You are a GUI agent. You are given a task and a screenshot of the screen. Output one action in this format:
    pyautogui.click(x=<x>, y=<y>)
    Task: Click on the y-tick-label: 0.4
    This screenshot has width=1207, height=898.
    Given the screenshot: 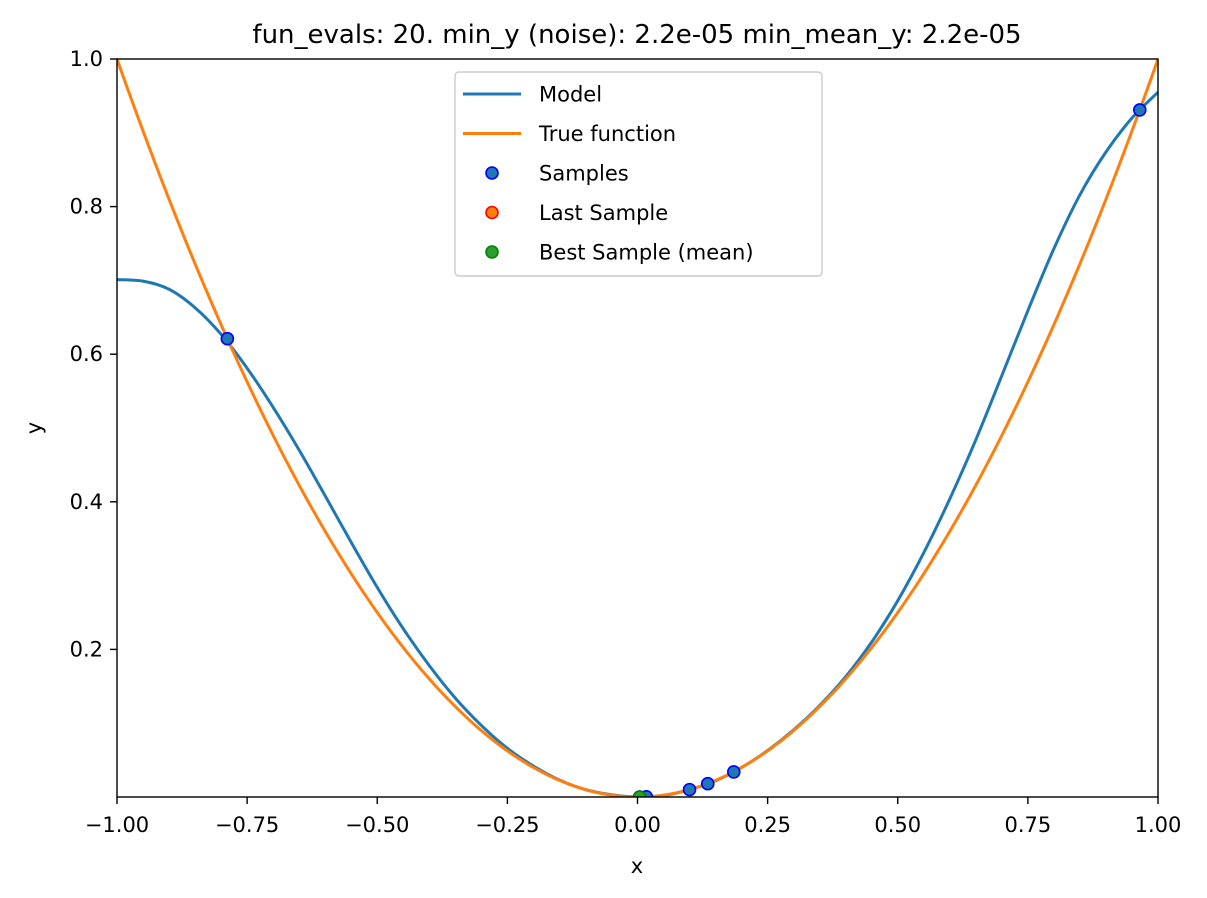 What is the action you would take?
    pyautogui.click(x=86, y=502)
    